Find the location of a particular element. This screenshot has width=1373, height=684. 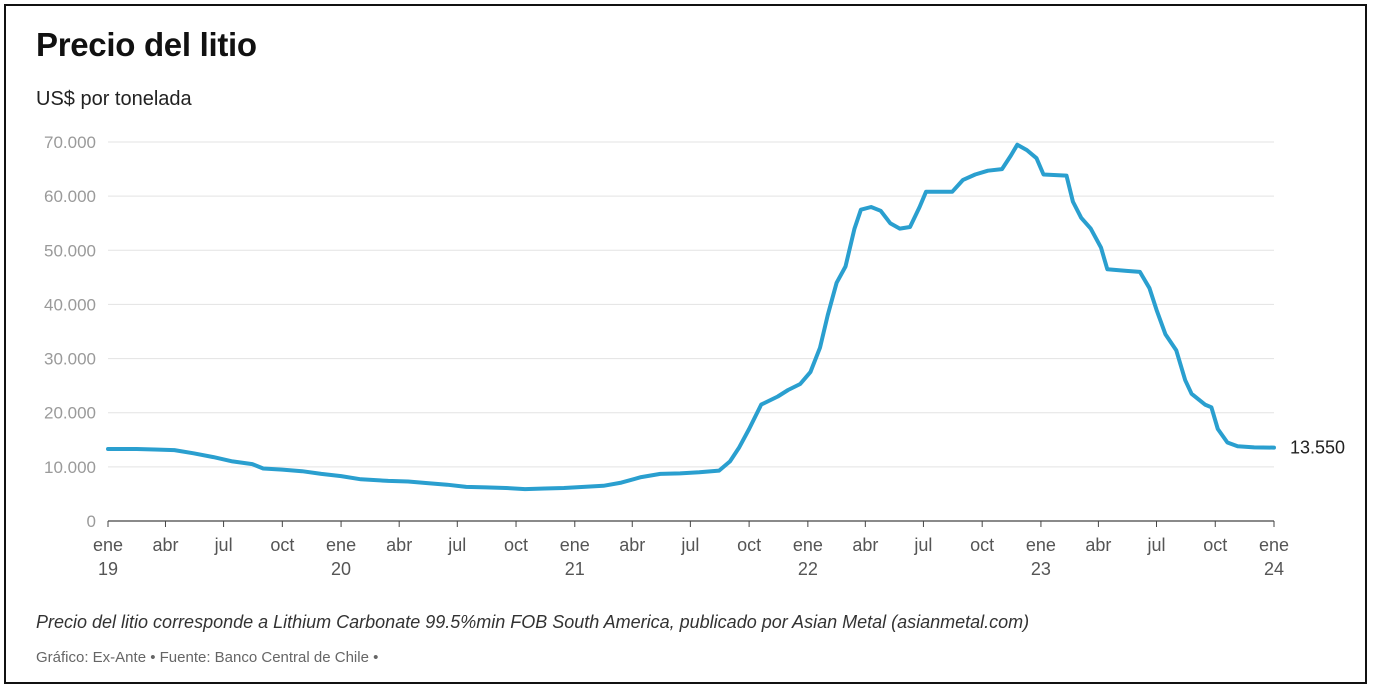

x-tick-year-label: 24 is located at coordinates (1274, 569).